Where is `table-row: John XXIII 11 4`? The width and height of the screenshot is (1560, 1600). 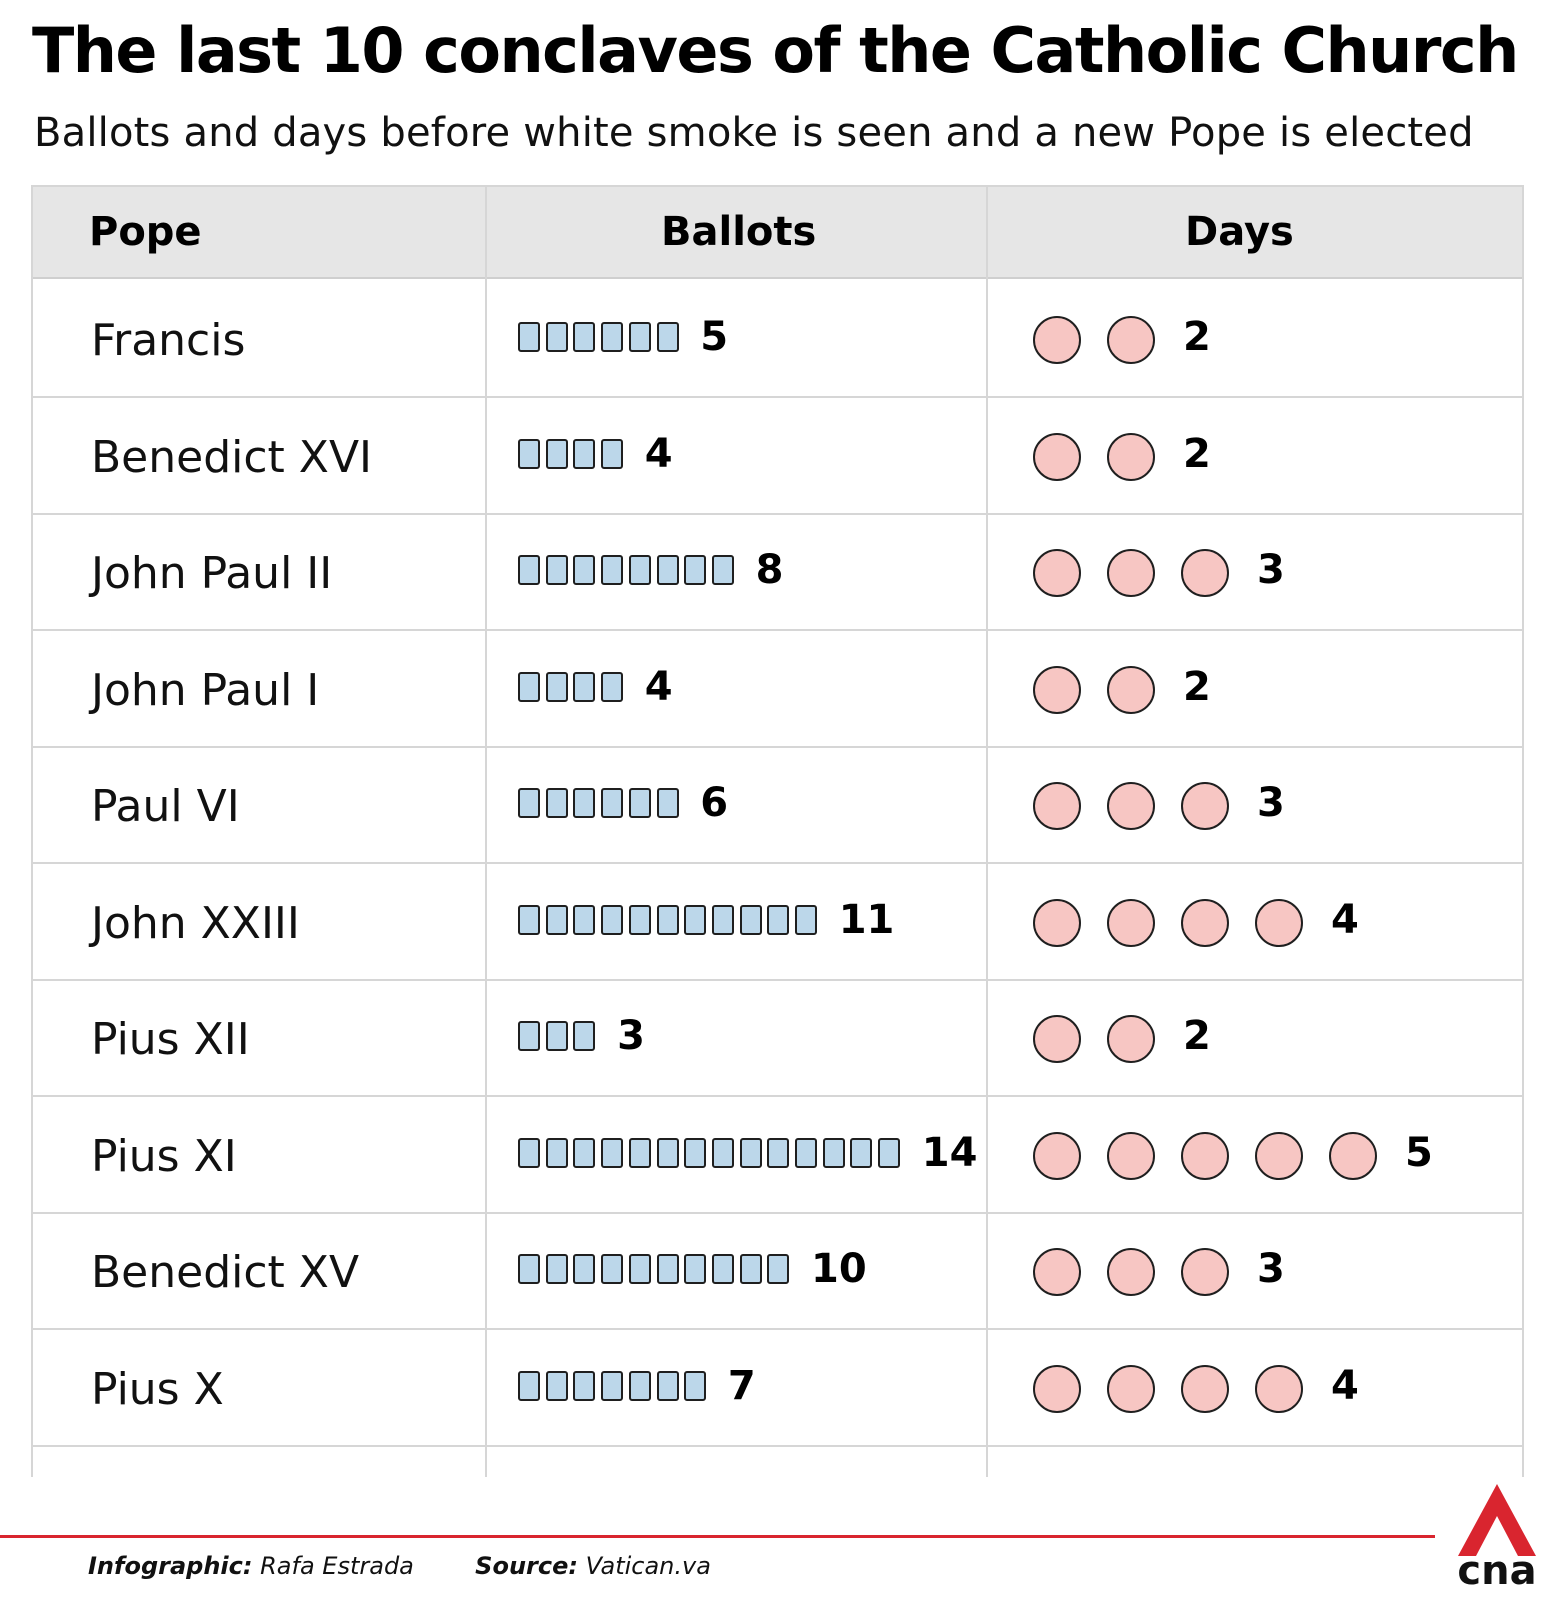
table-row: John XXIII 11 4 is located at coordinates (777, 921).